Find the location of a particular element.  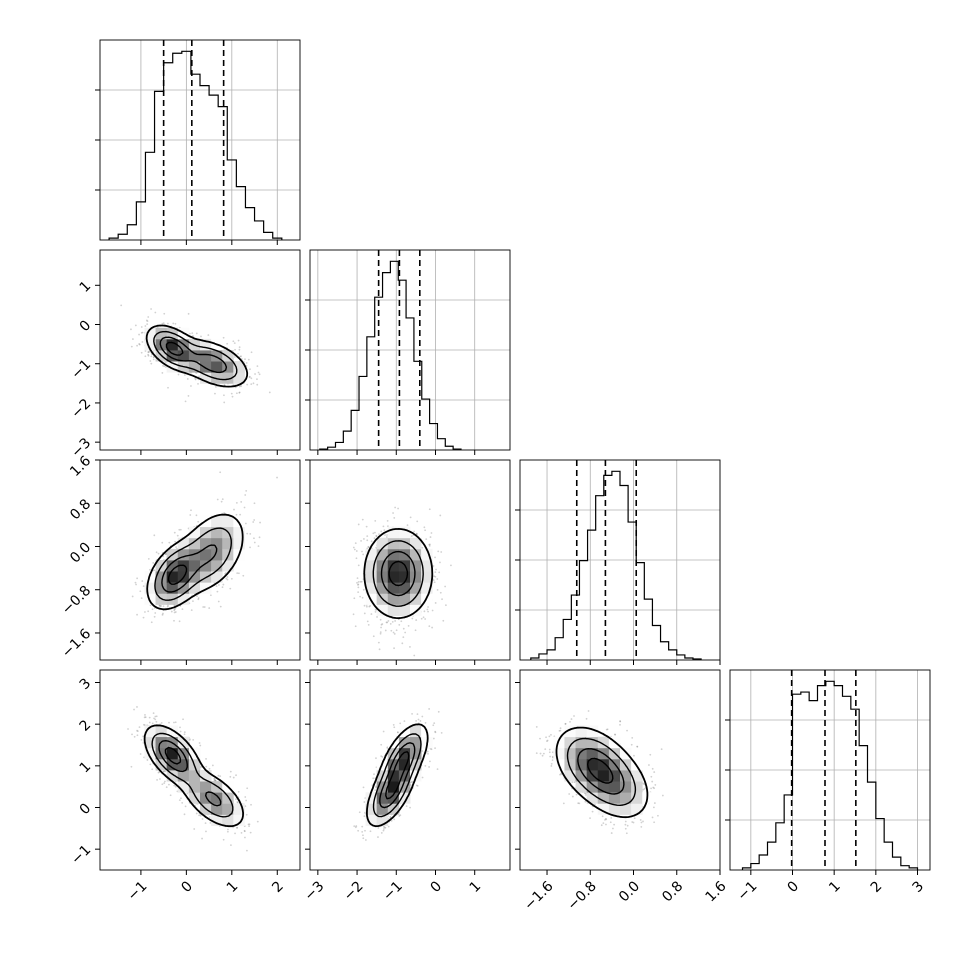

panel-frame is located at coordinates (830, 770).